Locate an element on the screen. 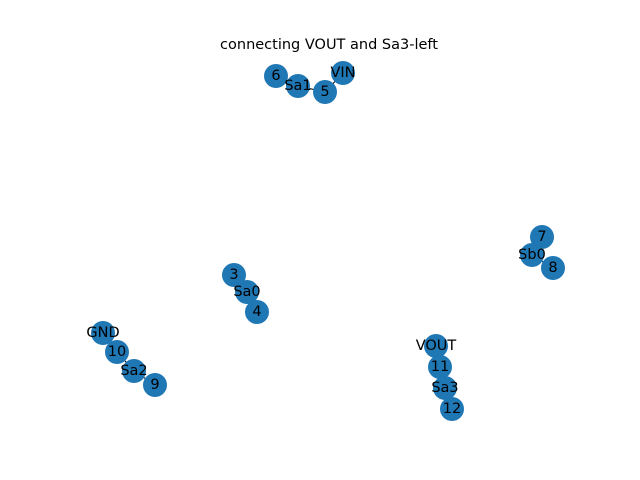 The height and width of the screenshot is (480, 640). node-sa1 is located at coordinates (298, 86).